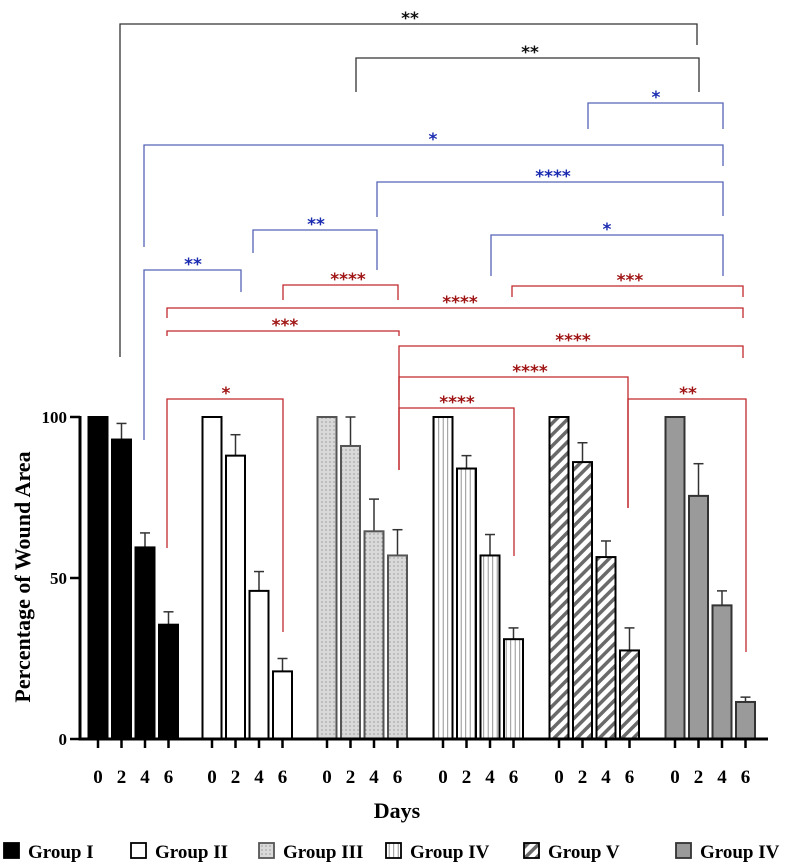  I want to click on legend-item: Group V, so click(571, 852).